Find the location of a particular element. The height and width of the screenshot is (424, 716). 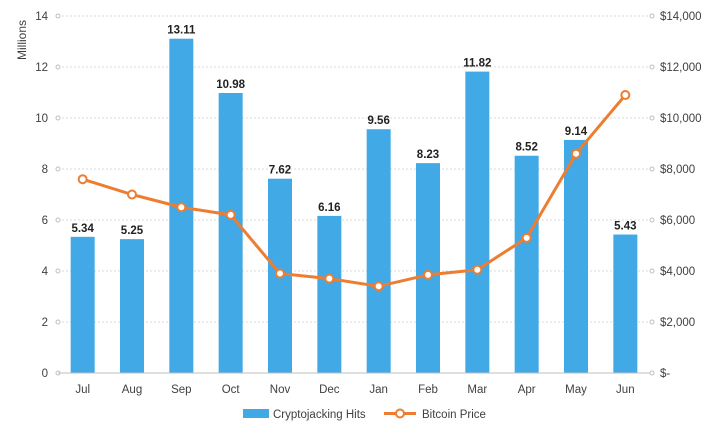

y-left-tick-label: 6 is located at coordinates (45, 221).